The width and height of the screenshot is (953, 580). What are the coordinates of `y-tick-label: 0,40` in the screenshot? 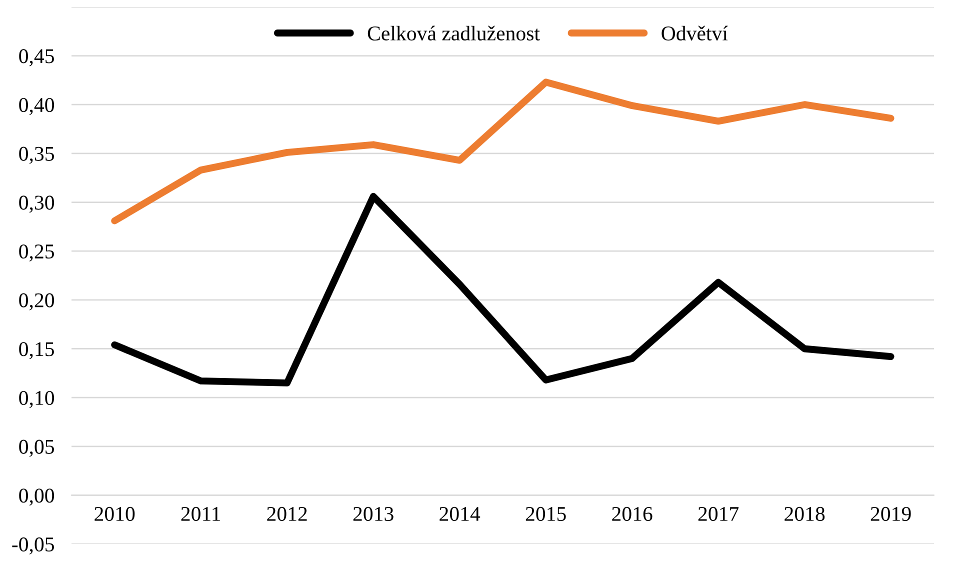 It's located at (36, 107).